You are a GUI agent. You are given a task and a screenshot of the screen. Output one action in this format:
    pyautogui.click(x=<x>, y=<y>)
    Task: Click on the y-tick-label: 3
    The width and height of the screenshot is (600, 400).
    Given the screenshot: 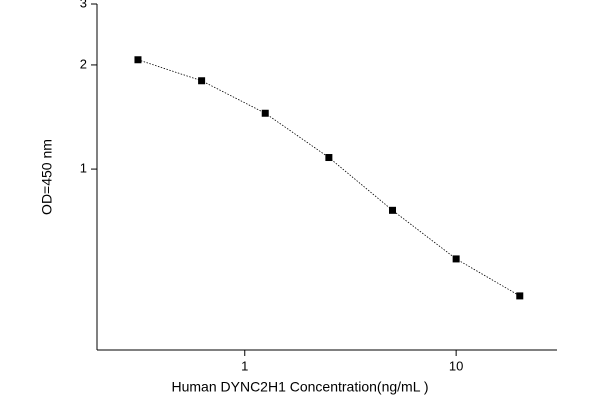 What is the action you would take?
    pyautogui.click(x=83, y=5)
    